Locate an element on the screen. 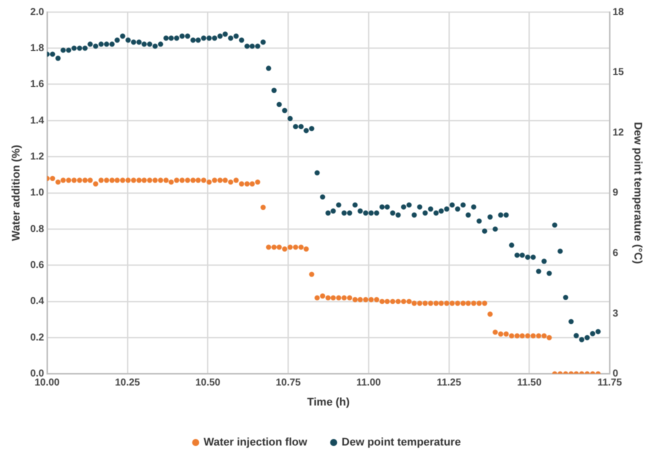 Image resolution: width=656 pixels, height=464 pixels. y-tick-label: 0.8 is located at coordinates (37, 229).